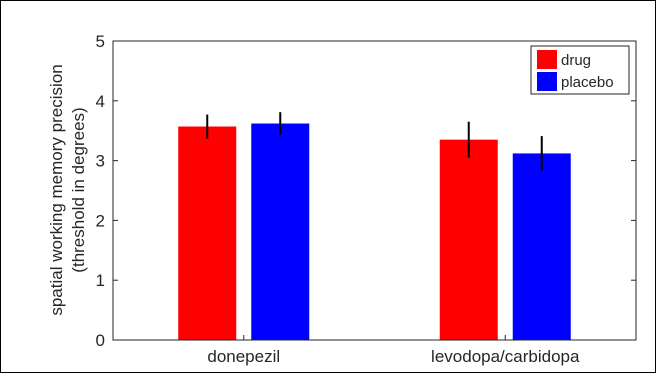 The image size is (656, 373). What do you see at coordinates (547, 59) in the screenshot?
I see `legend-swatch-drug` at bounding box center [547, 59].